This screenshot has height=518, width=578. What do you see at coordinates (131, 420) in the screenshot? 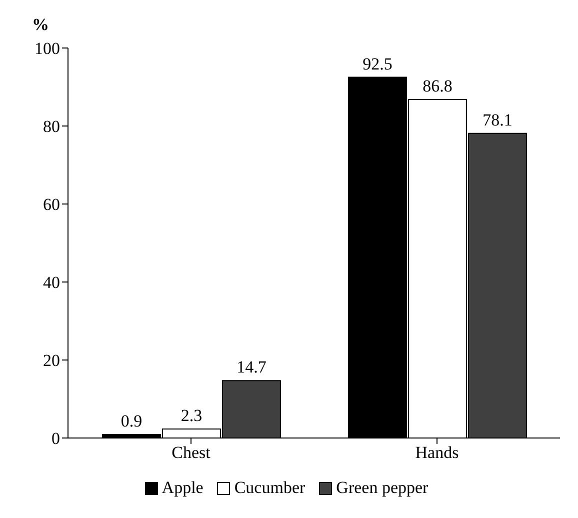
I see `data-label: 0.9` at bounding box center [131, 420].